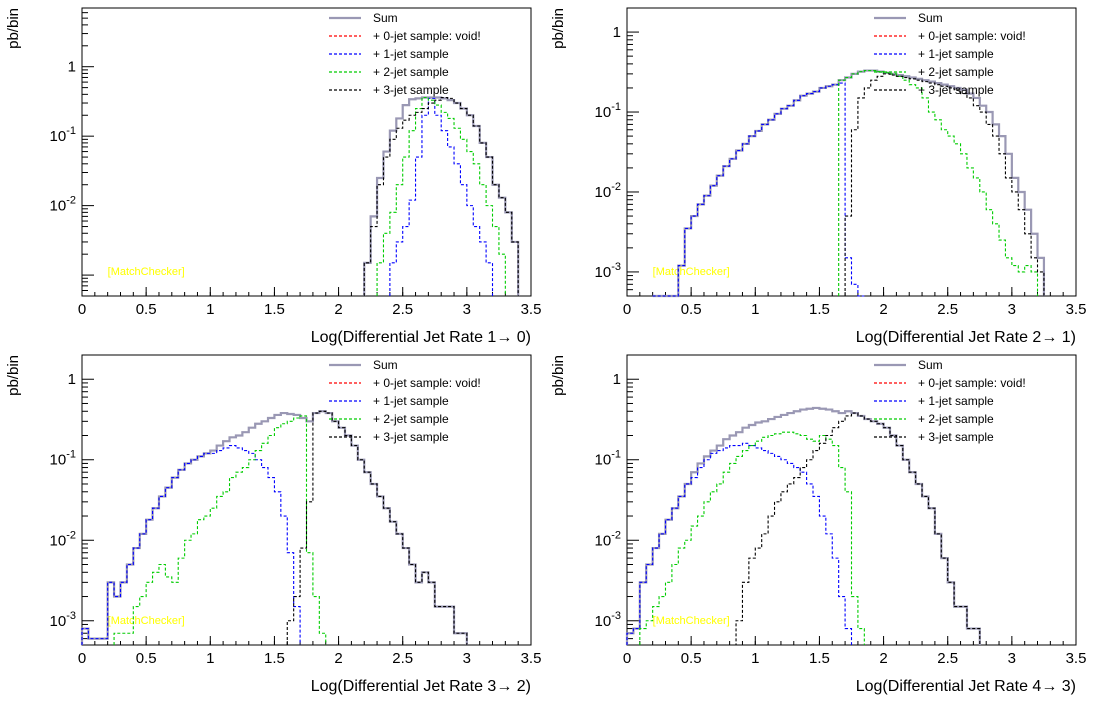 The width and height of the screenshot is (1093, 711). What do you see at coordinates (966, 337) in the screenshot?
I see `x-axis-label: Log(Differential Jet Rate 2→ 1)` at bounding box center [966, 337].